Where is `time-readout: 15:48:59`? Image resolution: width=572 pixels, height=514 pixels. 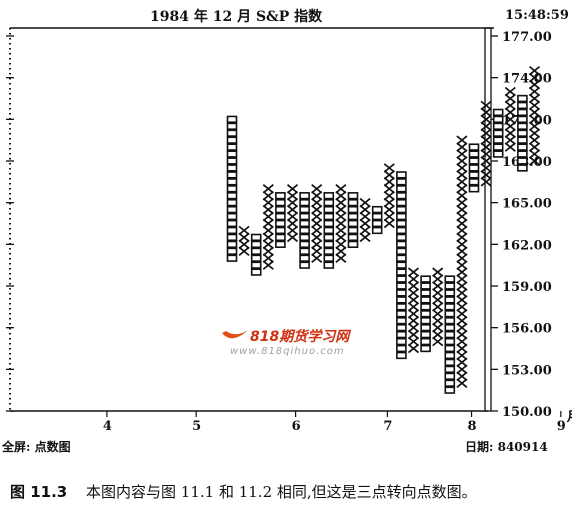 time-readout: 15:48:59 is located at coordinates (537, 15).